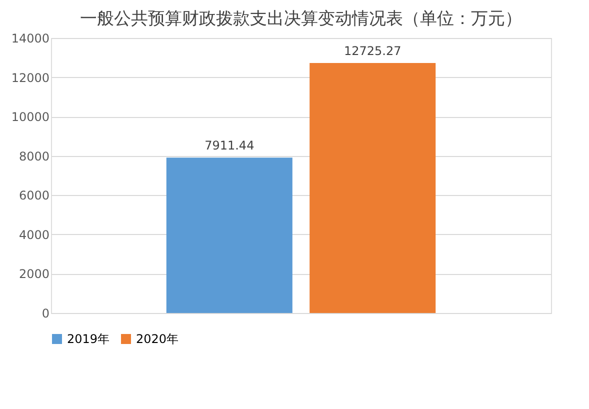 The height and width of the screenshot is (409, 589). Describe the element at coordinates (34, 274) in the screenshot. I see `y-tick-label: 2000` at that location.